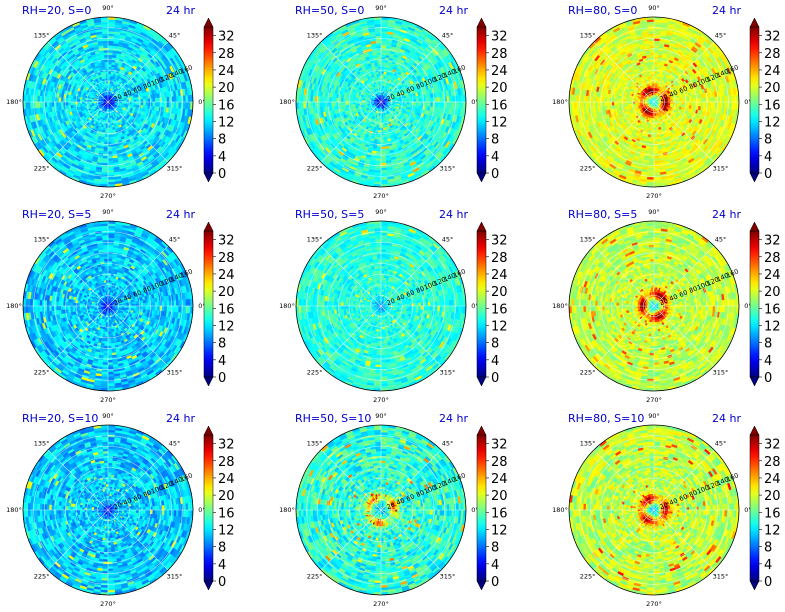  I want to click on colorbar-tick-label: 28, so click(226, 54).